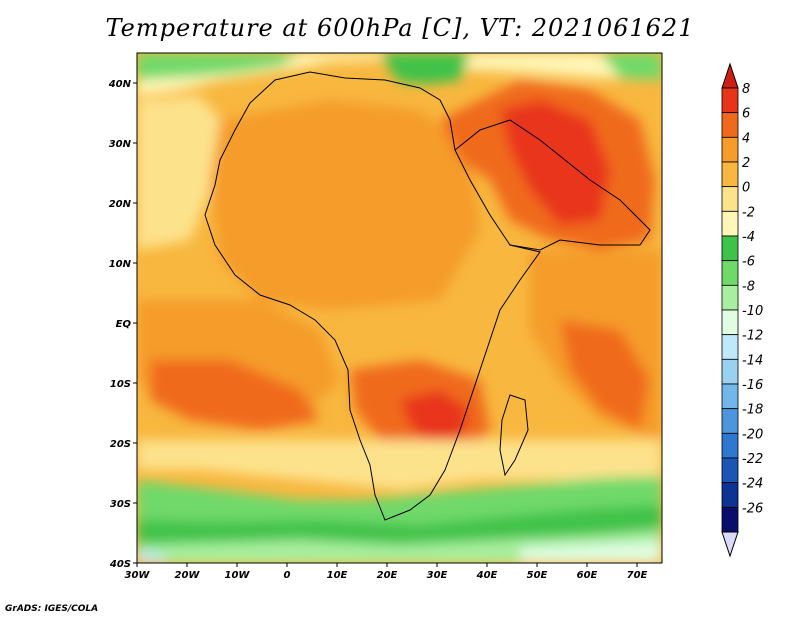 The height and width of the screenshot is (618, 800). Describe the element at coordinates (637, 575) in the screenshot. I see `lon-tick-label: 70E` at that location.